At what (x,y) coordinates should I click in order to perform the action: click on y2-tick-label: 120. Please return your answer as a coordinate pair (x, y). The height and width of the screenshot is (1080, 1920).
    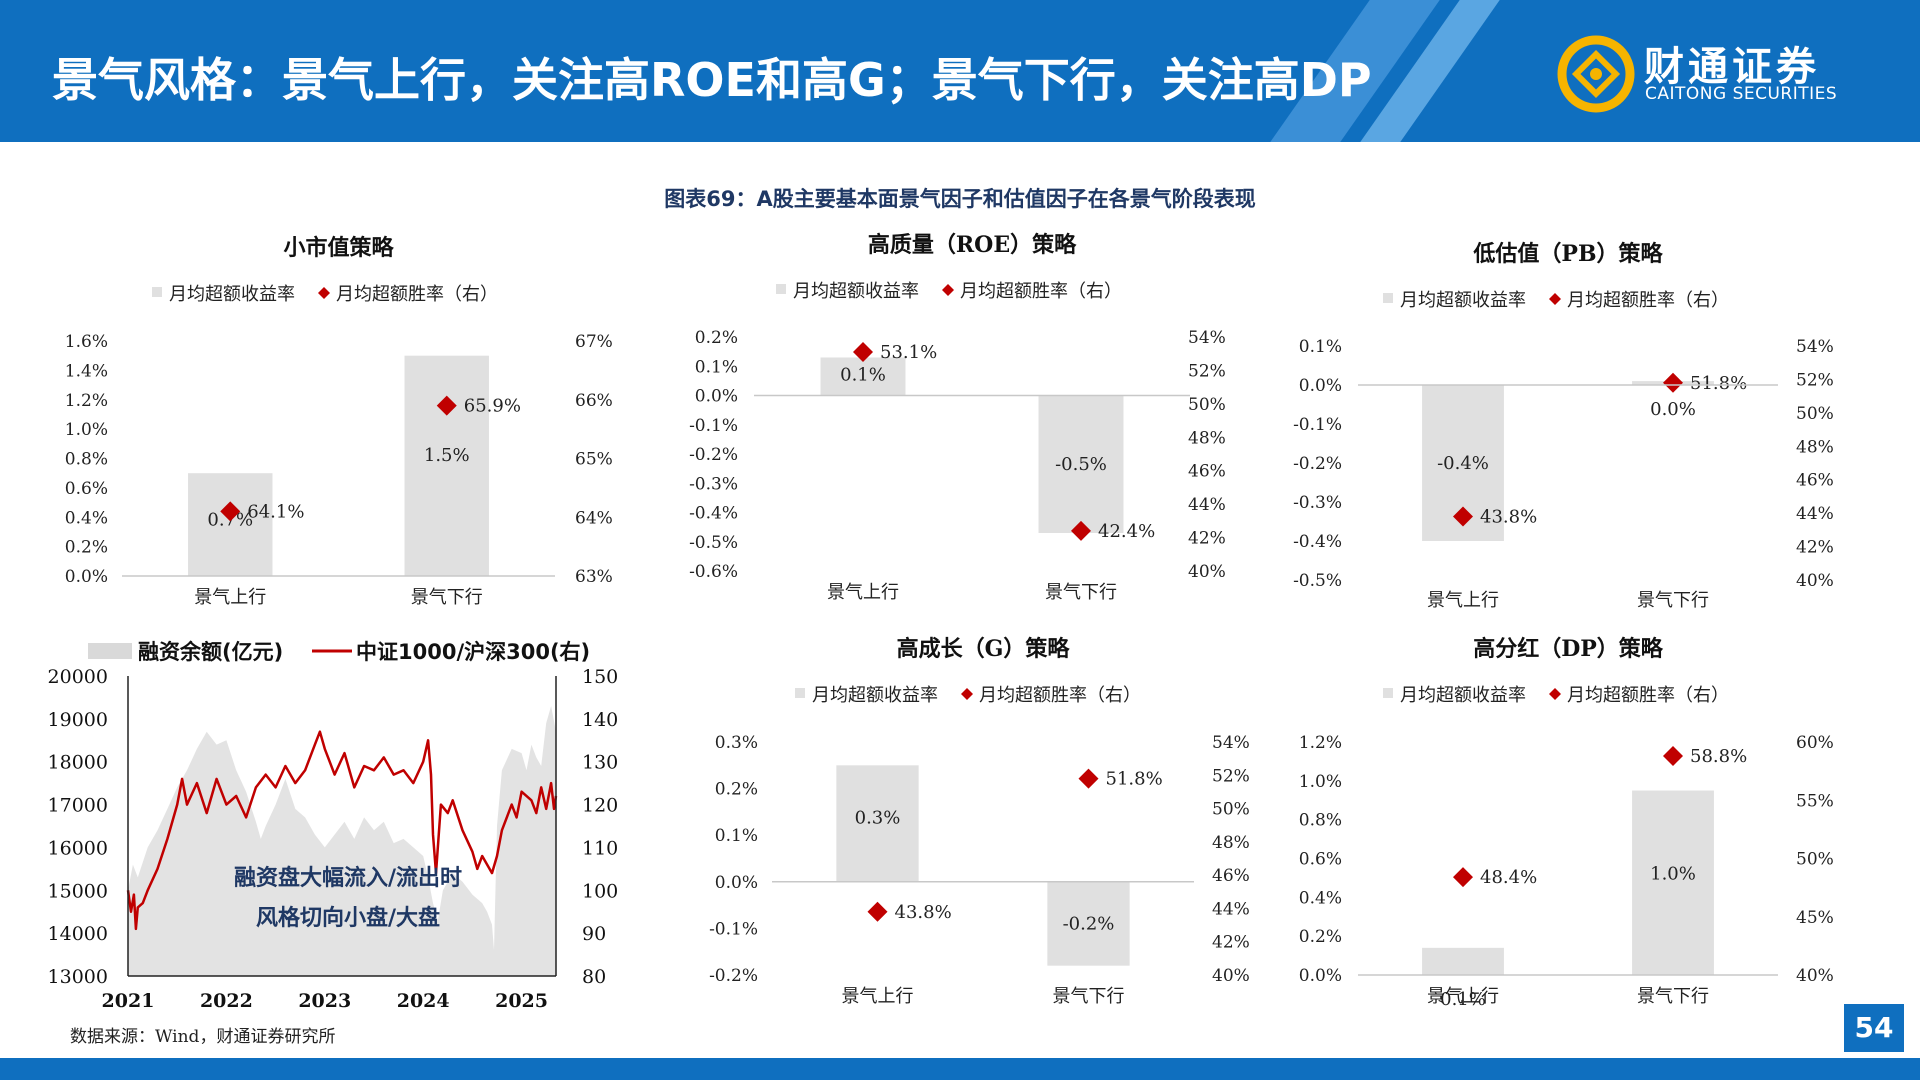
    Looking at the image, I should click on (600, 806).